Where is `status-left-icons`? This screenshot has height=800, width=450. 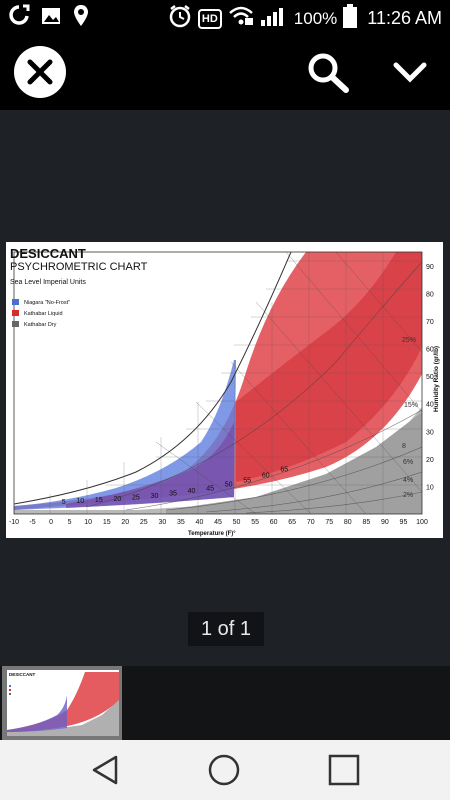
status-left-icons is located at coordinates (49, 18).